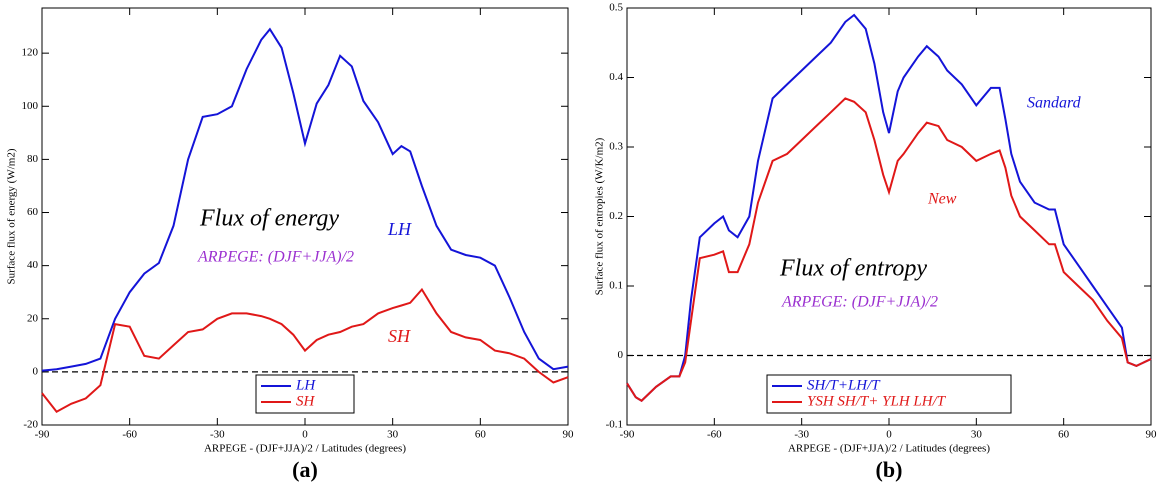 The width and height of the screenshot is (1157, 490). What do you see at coordinates (600, 216) in the screenshot?
I see `y-axis-label: Surface flux of entropies (W/K/m2)` at bounding box center [600, 216].